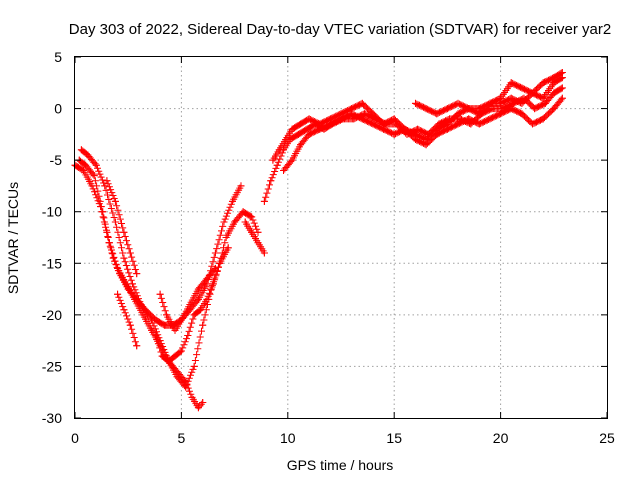  What do you see at coordinates (52, 418) in the screenshot?
I see `y-tick-label: -30` at bounding box center [52, 418].